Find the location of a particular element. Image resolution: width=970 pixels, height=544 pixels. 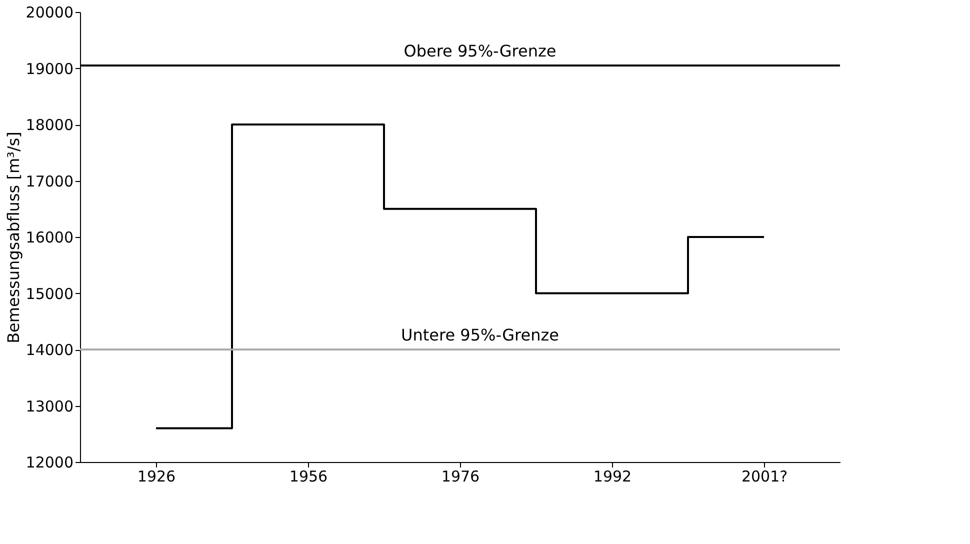

x-tick-label: 1992 is located at coordinates (612, 477).